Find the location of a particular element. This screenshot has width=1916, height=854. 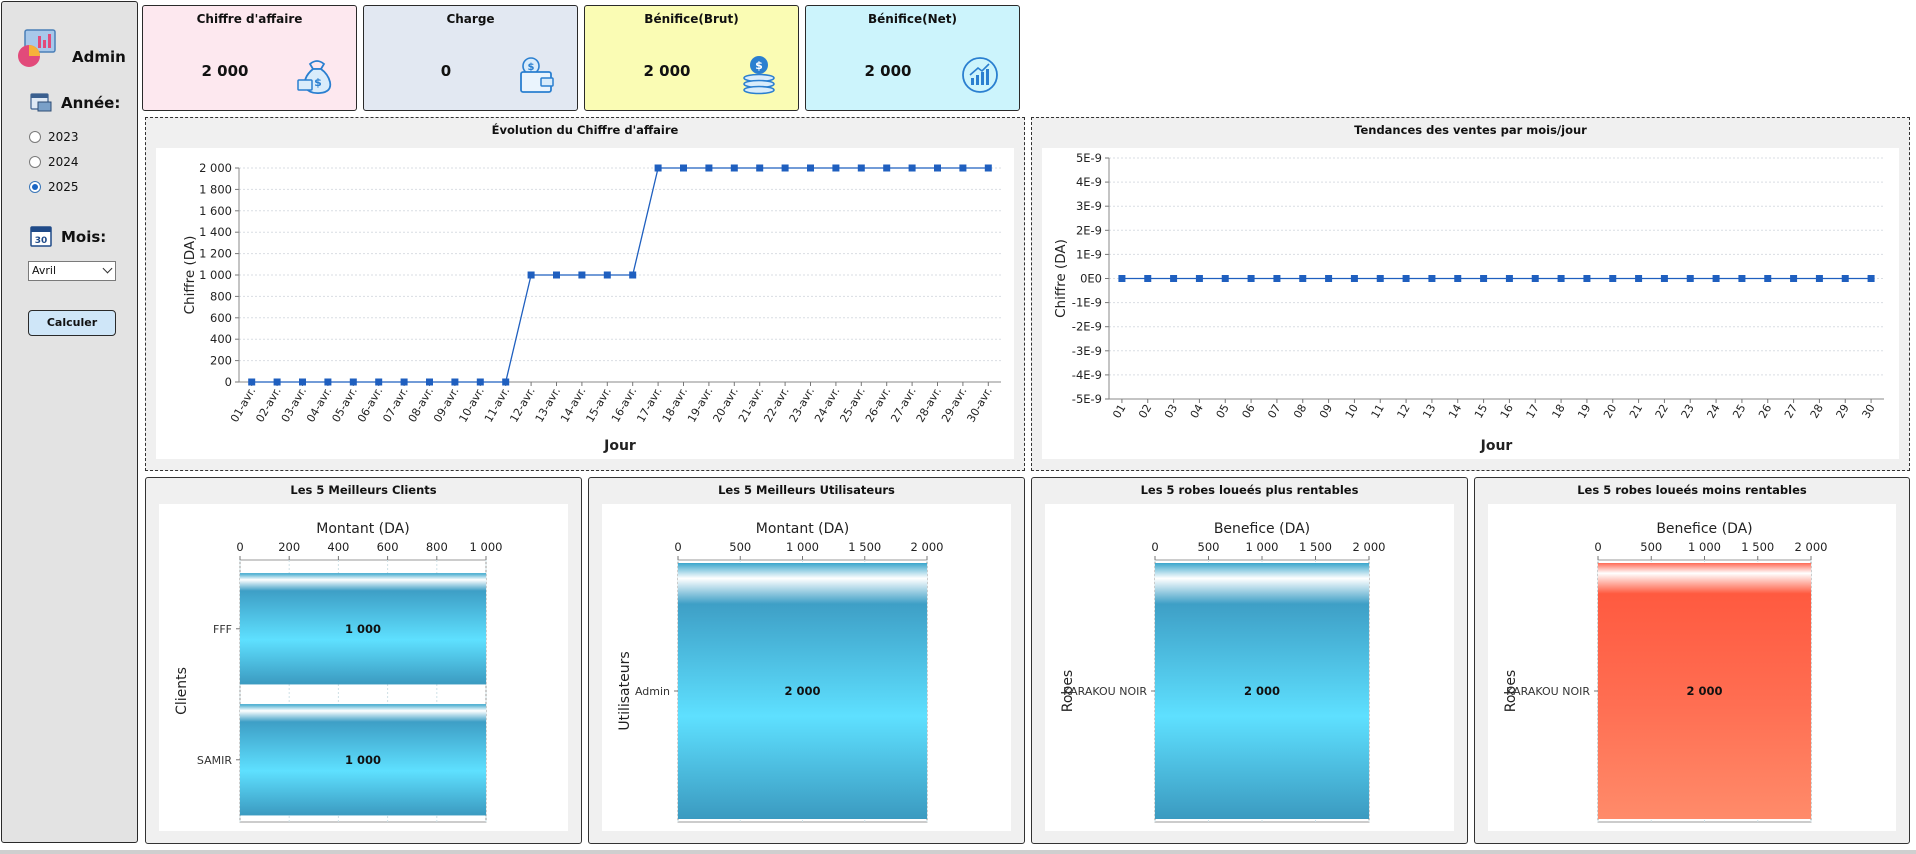

x-tick-label: 23 is located at coordinates (1688, 411).